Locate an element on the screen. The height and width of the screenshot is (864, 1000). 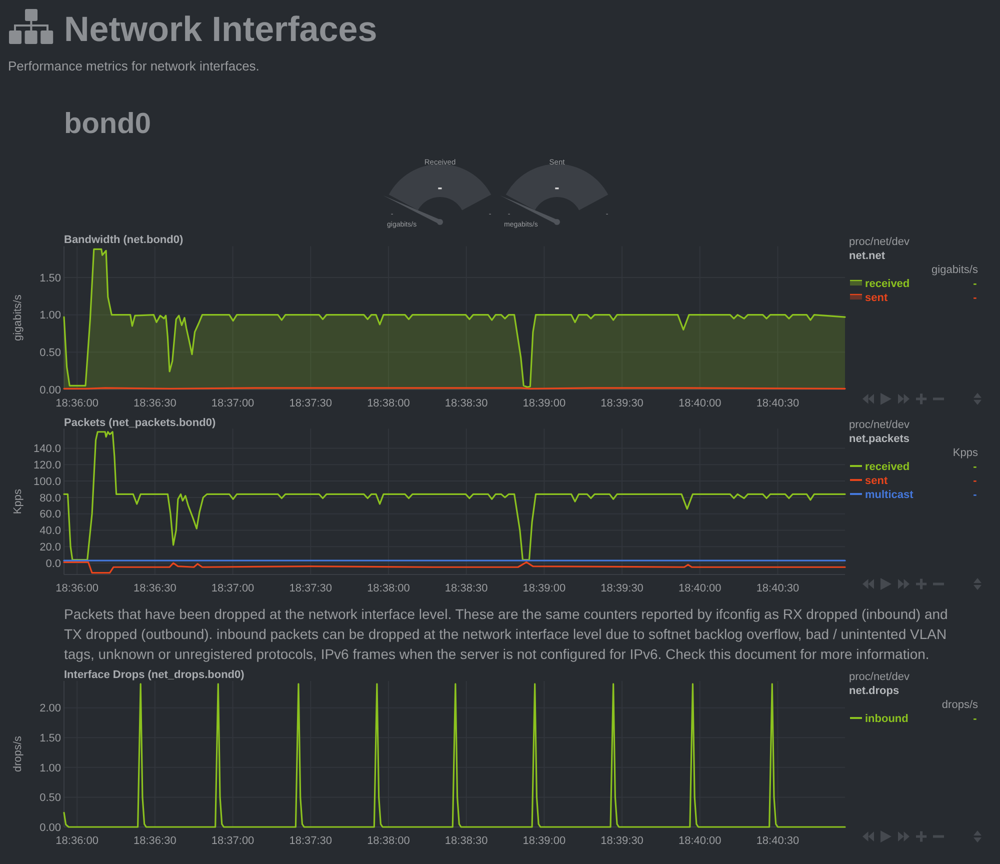
text: Packets that have been dropped at the network interface level. These are the same counters reported by ifconfig as RX dropped (inbound) and TX dropped (outbound). inbound packets can be dropped at the network interface level due to softnet backlog overflow, bad / unintented VLAN tags, unknown or unregistered protocols, IPv6 frames when the server is not configured for IPv6. Check this document for more information. is located at coordinates (506, 634).